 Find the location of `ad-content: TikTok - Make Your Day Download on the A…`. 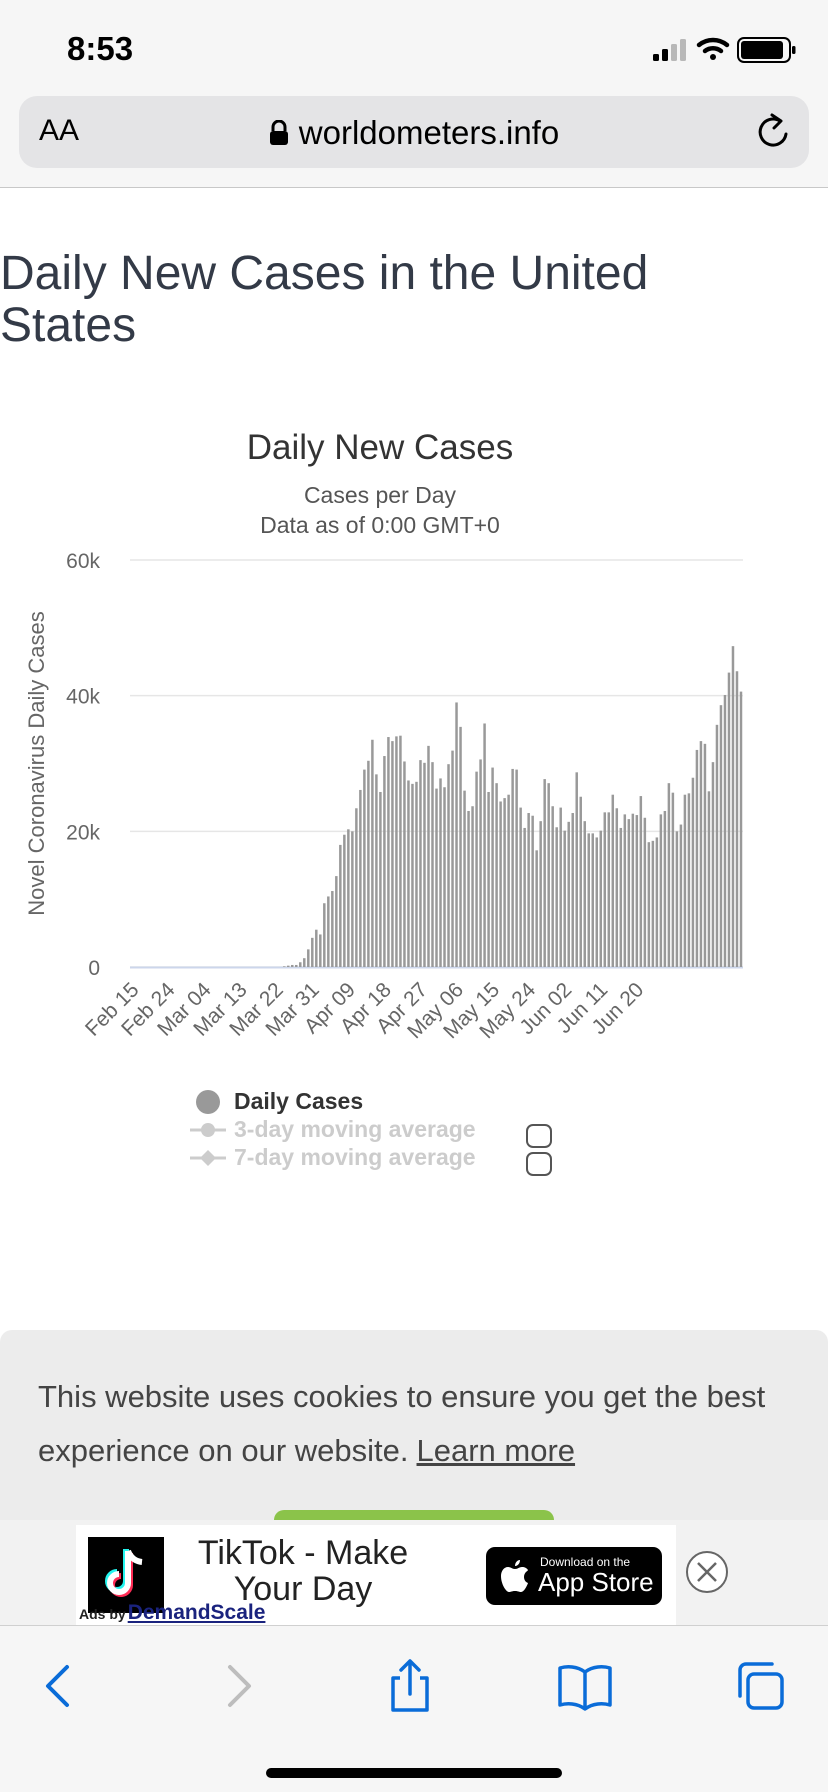

ad-content: TikTok - Make Your Day Download on the A… is located at coordinates (376, 1575).